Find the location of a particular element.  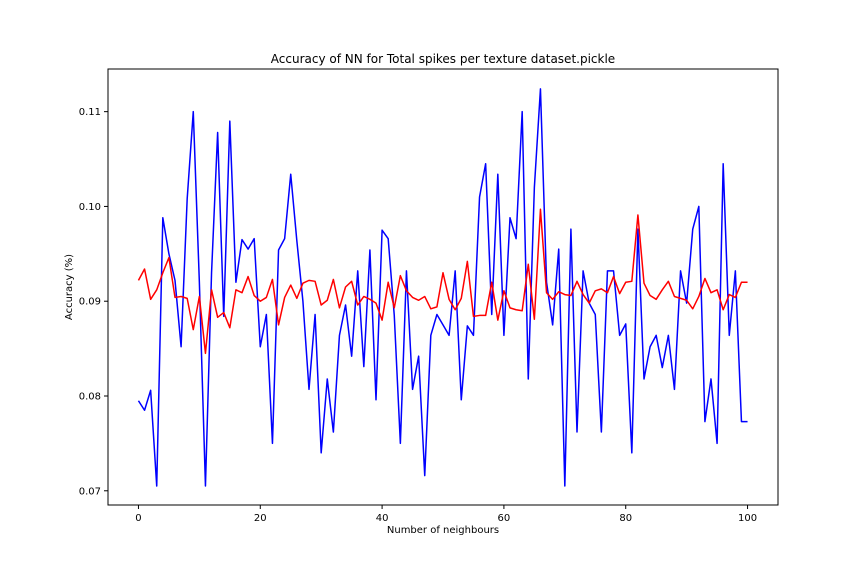

x-tick-label: 80 is located at coordinates (625, 518).